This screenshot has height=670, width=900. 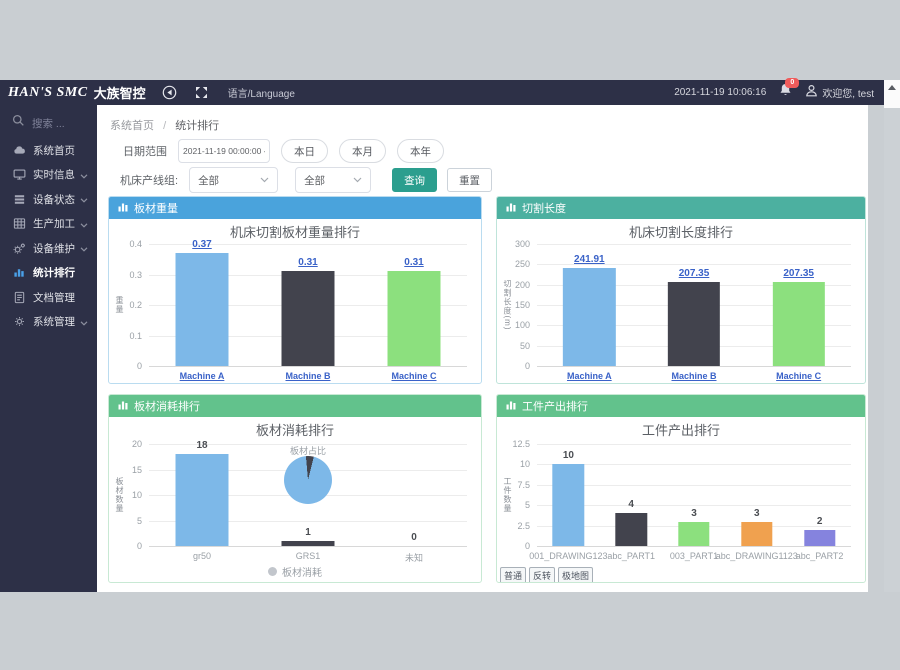 What do you see at coordinates (681, 406) in the screenshot?
I see `panel-header: 工件产出排行` at bounding box center [681, 406].